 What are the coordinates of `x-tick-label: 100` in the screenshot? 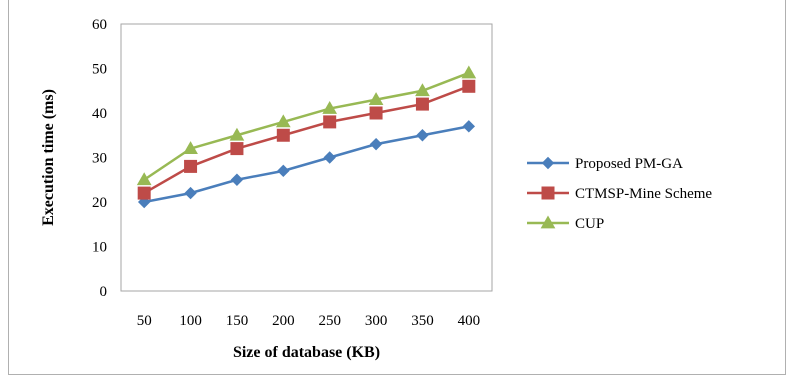 It's located at (190, 321).